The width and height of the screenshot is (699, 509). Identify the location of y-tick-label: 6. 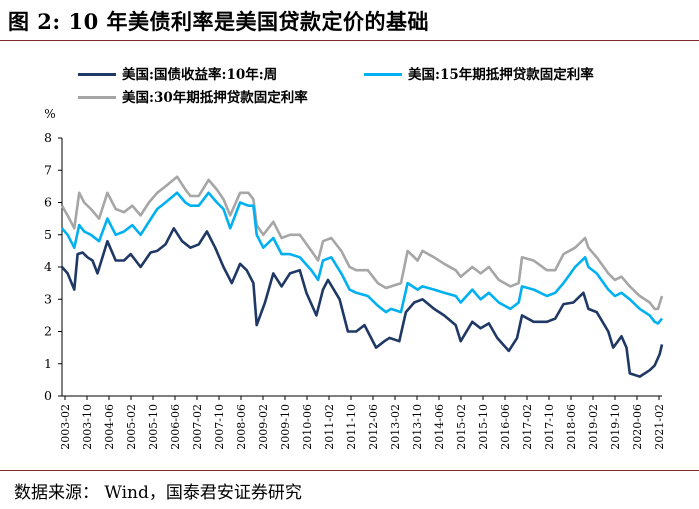
(48, 202).